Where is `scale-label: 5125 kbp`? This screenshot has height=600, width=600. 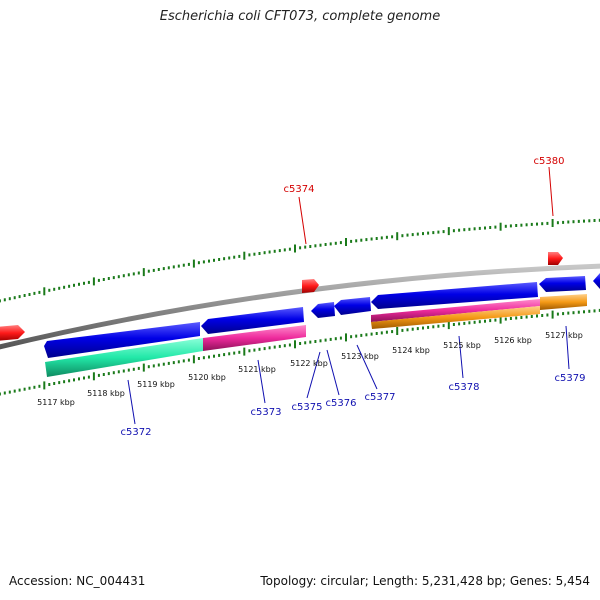 scale-label: 5125 kbp is located at coordinates (462, 345).